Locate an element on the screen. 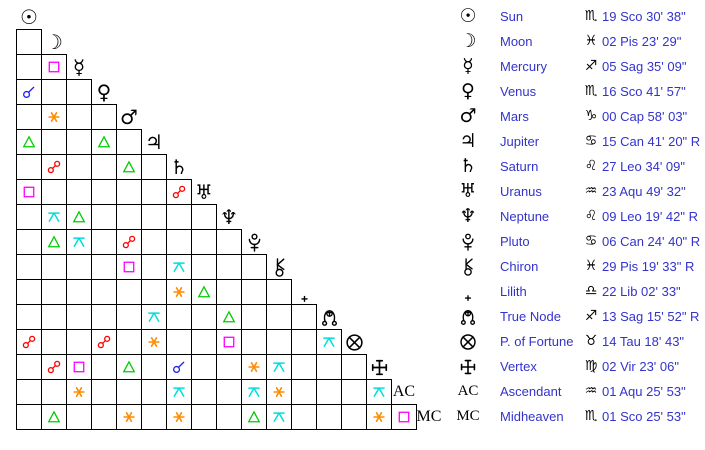  legend-position-value: 19 Sco 30' 38" is located at coordinates (644, 16).